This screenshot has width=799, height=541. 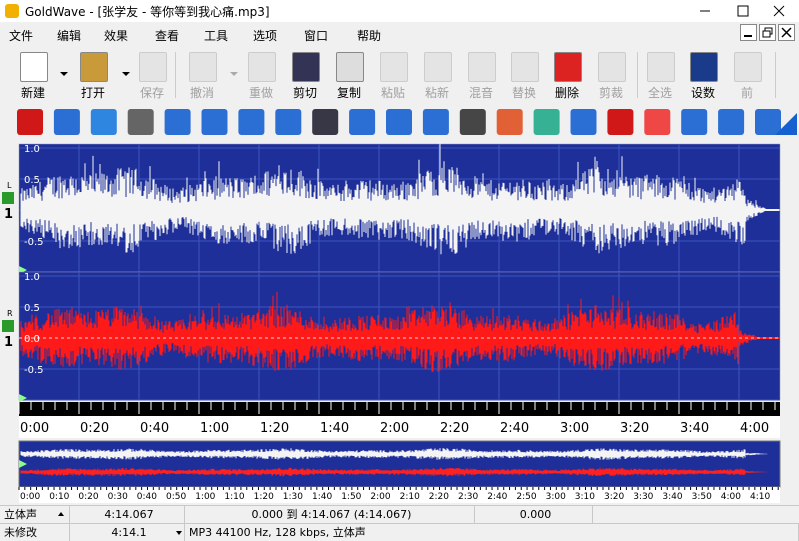 What do you see at coordinates (69, 36) in the screenshot?
I see `menu-item: 编辑` at bounding box center [69, 36].